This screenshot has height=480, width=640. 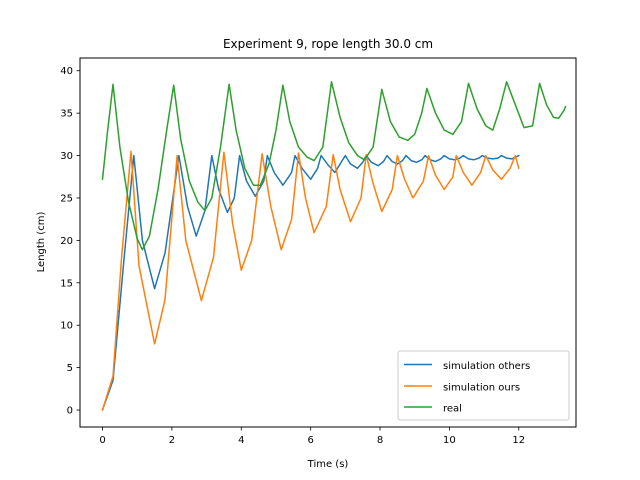 I want to click on legend-label-simulation-others: simulation others, so click(x=486, y=366).